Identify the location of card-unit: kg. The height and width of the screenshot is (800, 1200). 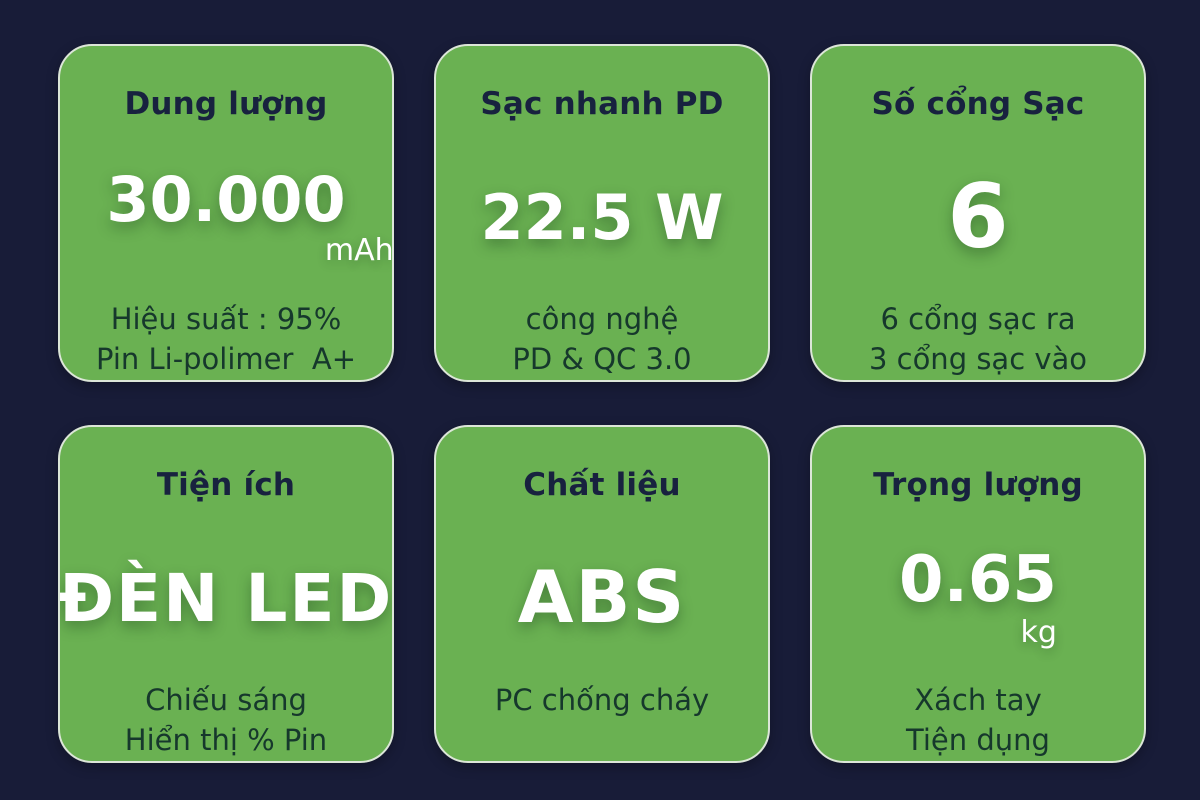
(1038, 633).